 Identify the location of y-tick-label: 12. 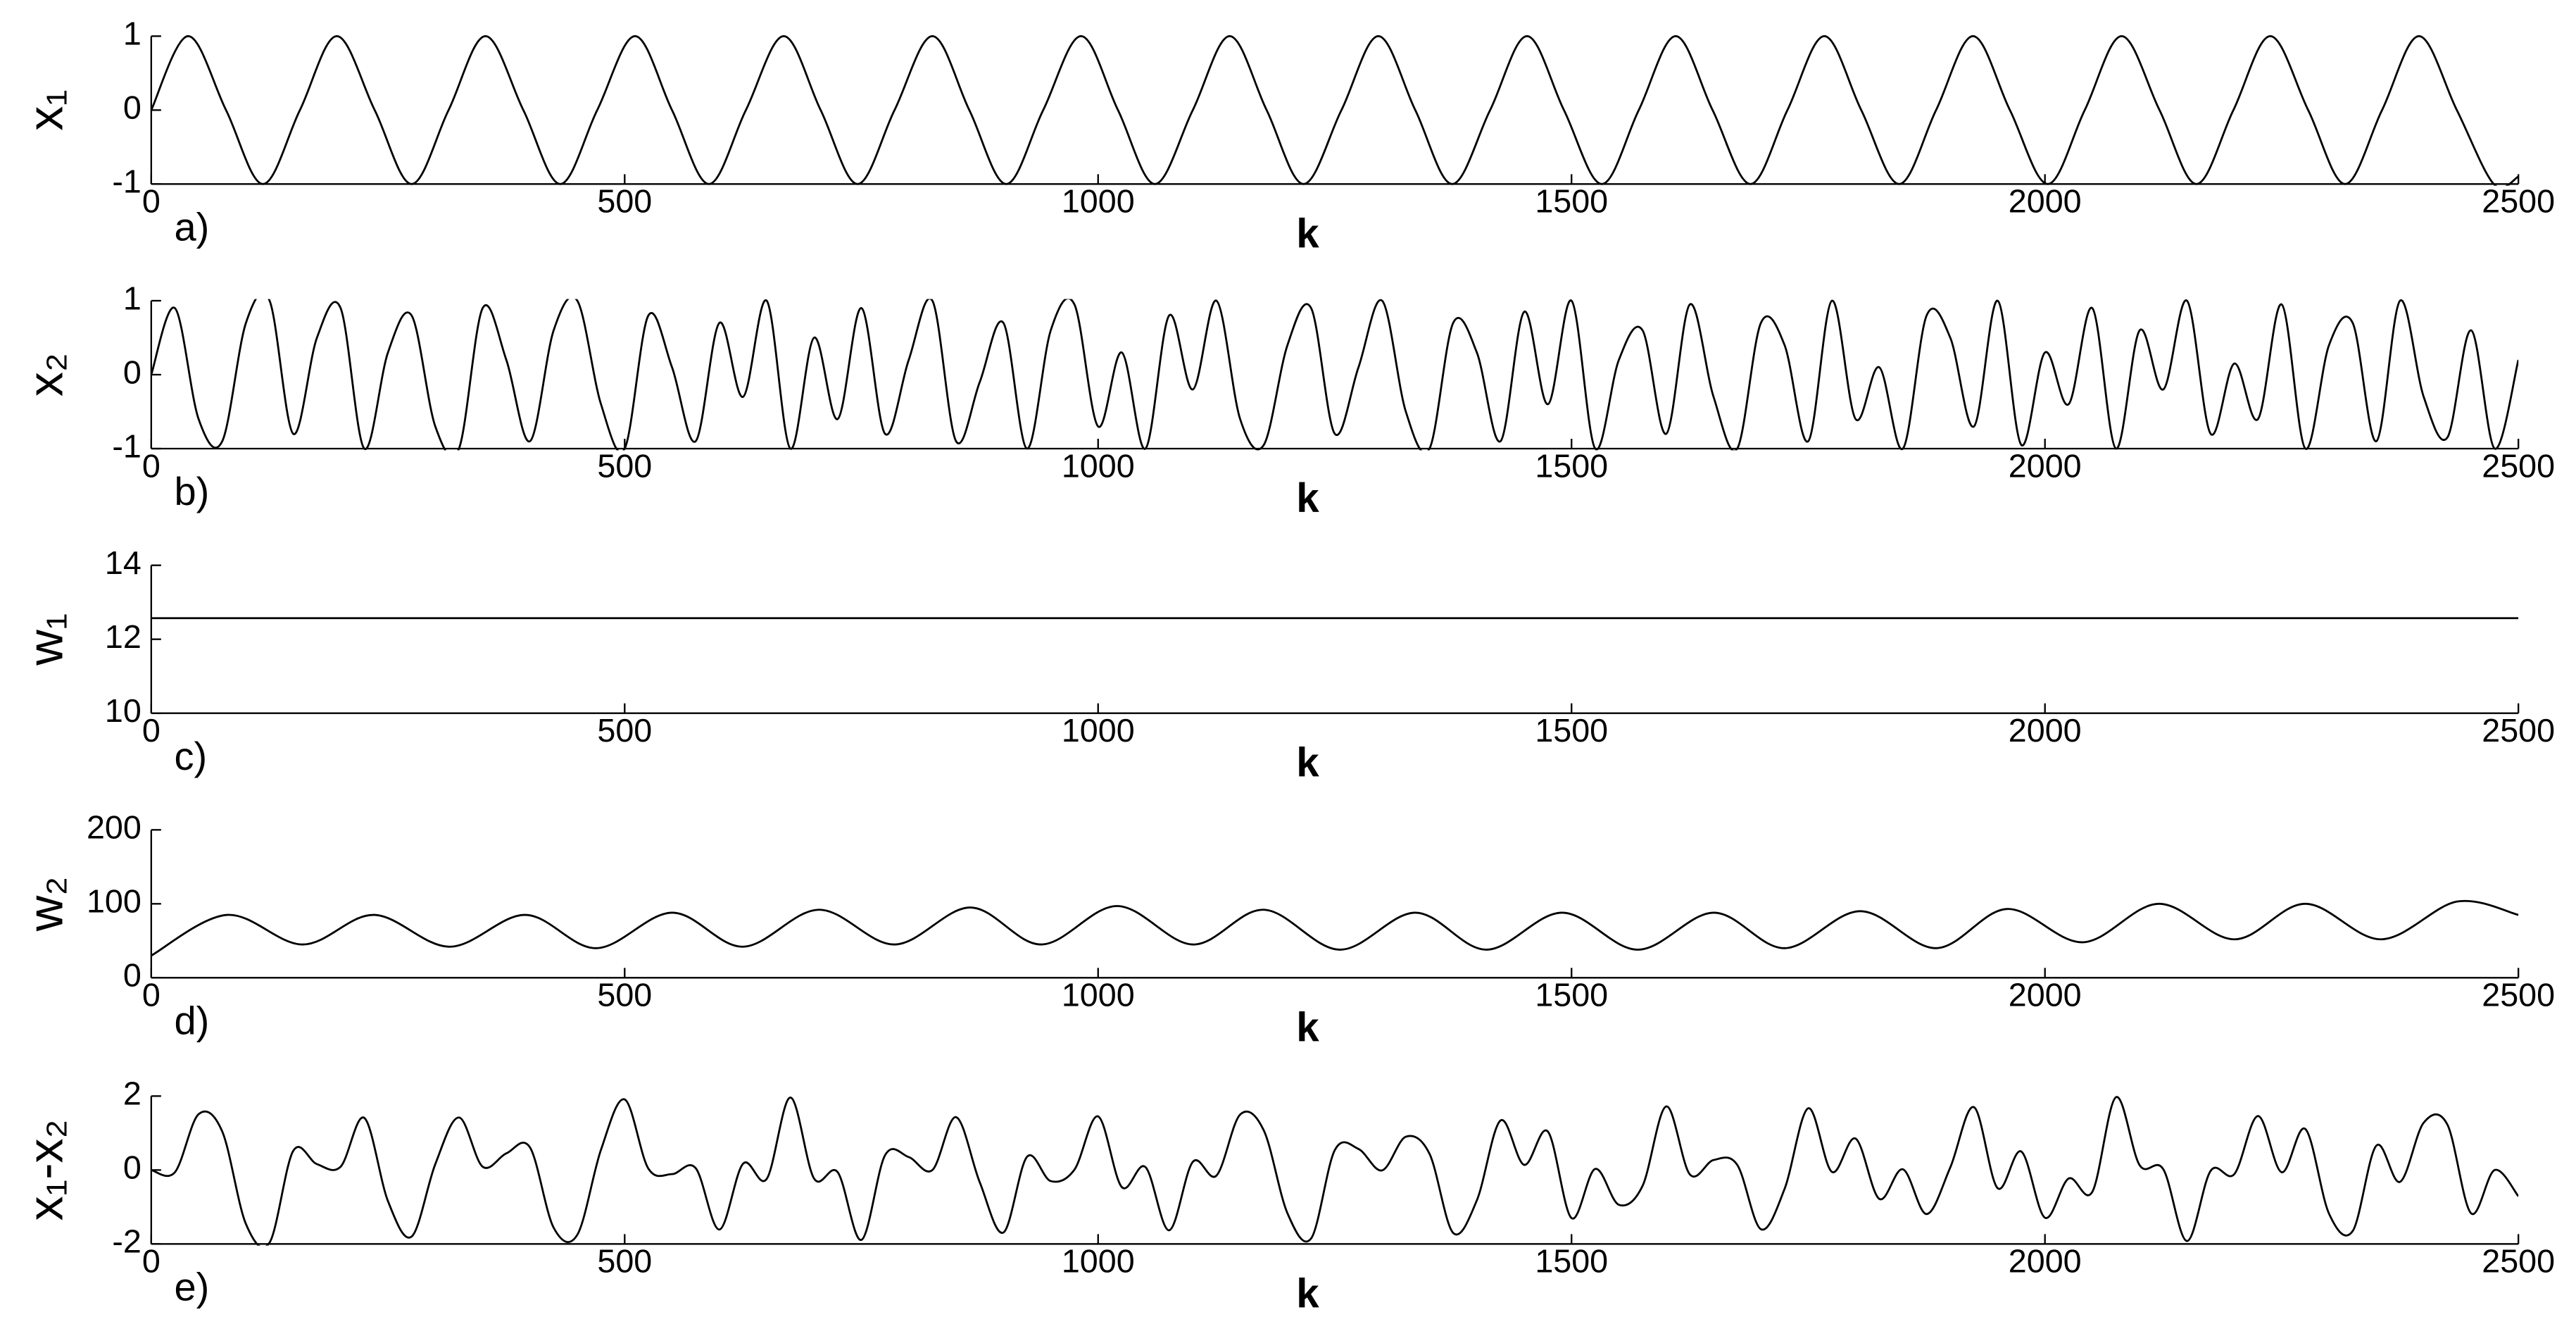
(124, 636).